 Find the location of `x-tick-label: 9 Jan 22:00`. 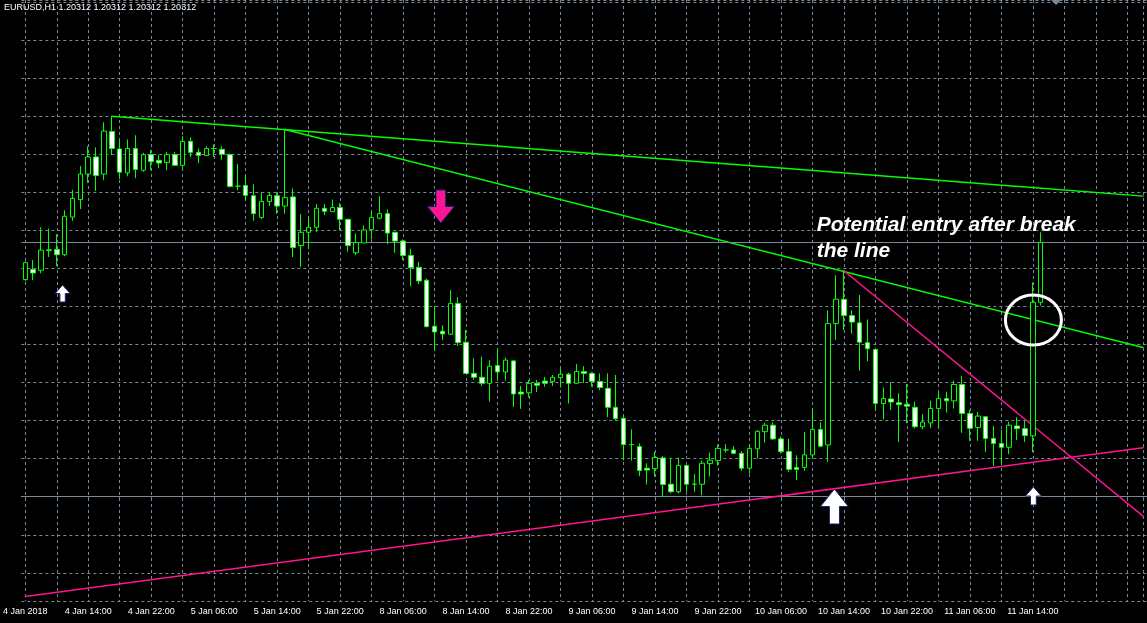

x-tick-label: 9 Jan 22:00 is located at coordinates (718, 610).